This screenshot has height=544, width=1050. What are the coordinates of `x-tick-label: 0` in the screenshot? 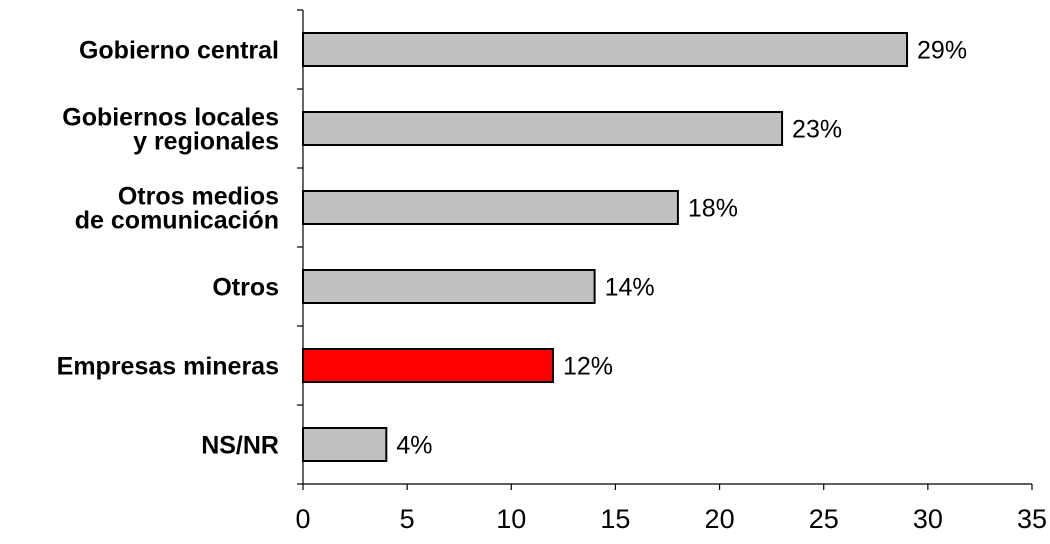 It's located at (302, 519).